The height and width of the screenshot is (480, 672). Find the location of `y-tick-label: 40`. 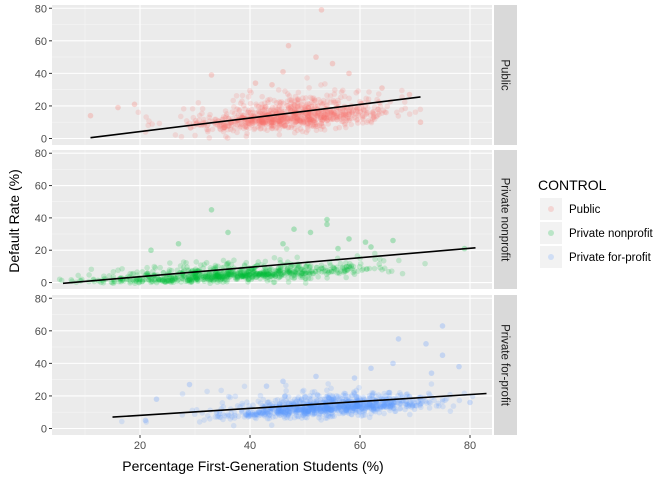

y-tick-label: 40 is located at coordinates (41, 74).